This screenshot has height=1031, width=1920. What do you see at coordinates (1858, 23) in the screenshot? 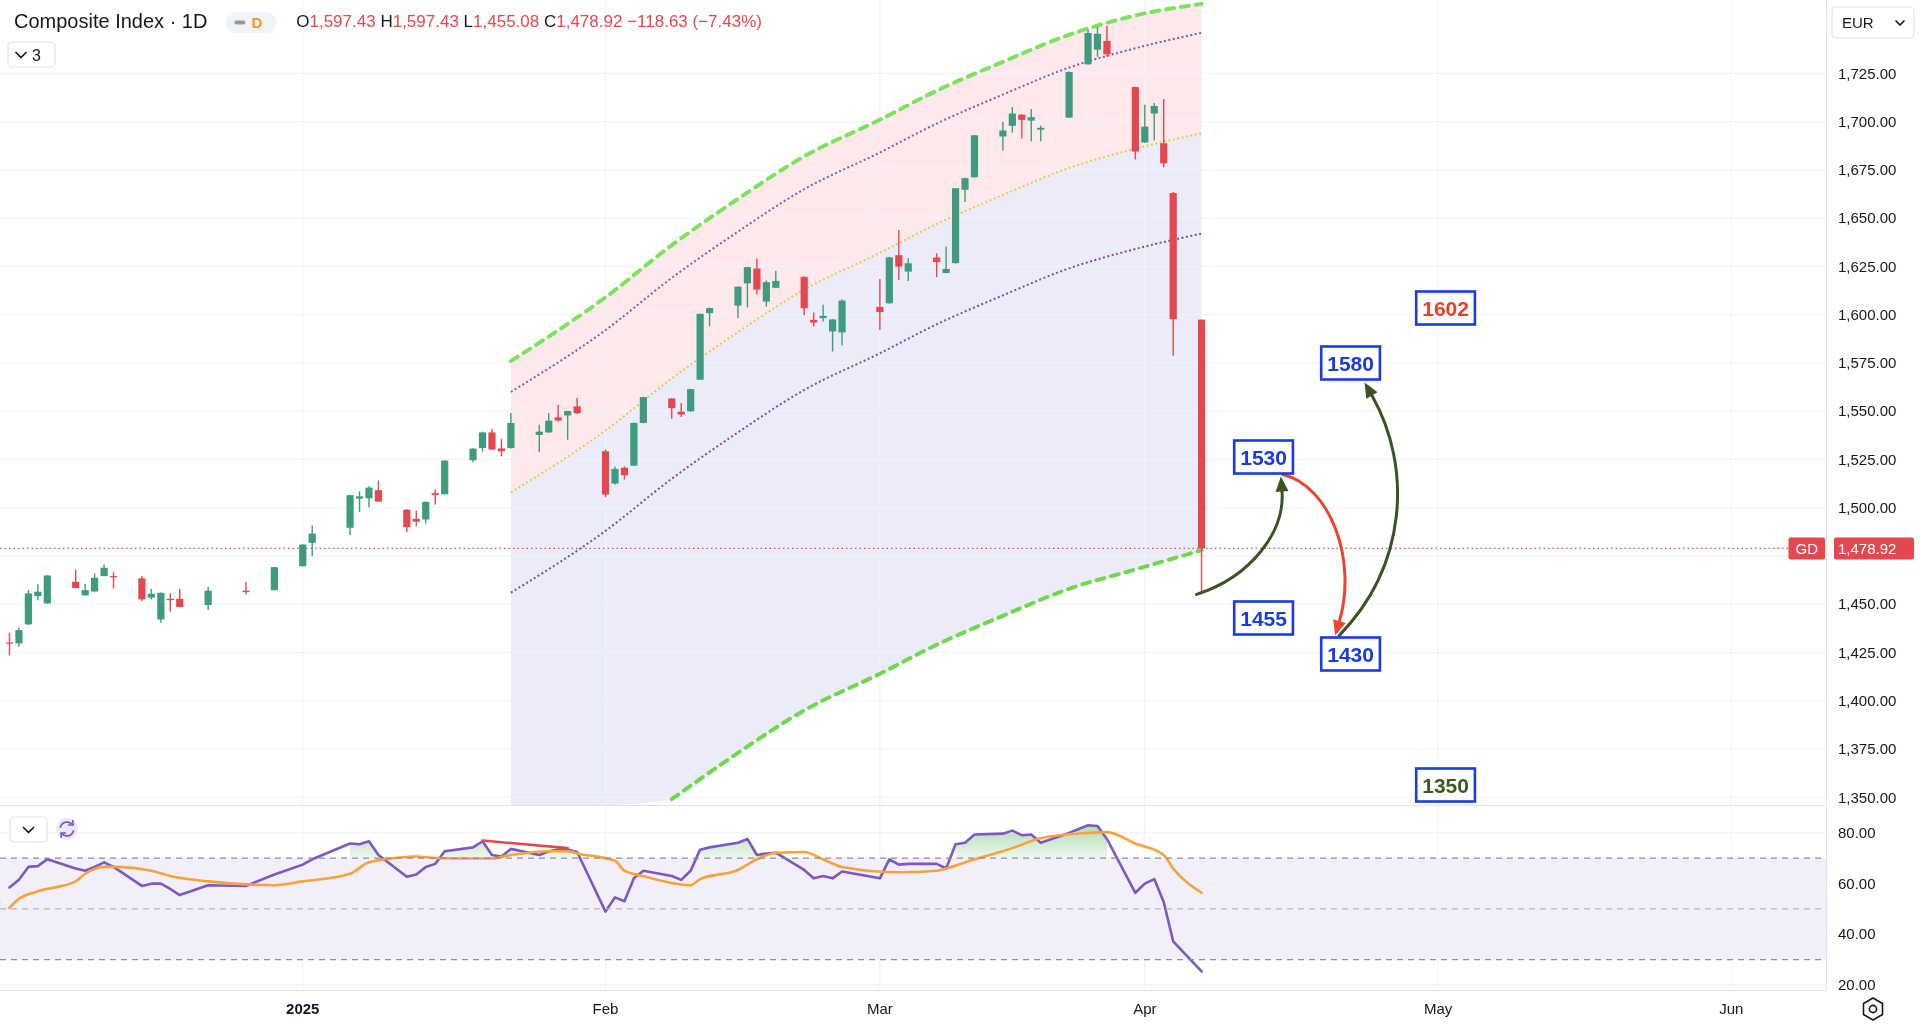
I see `y-axis-title: EUR` at bounding box center [1858, 23].